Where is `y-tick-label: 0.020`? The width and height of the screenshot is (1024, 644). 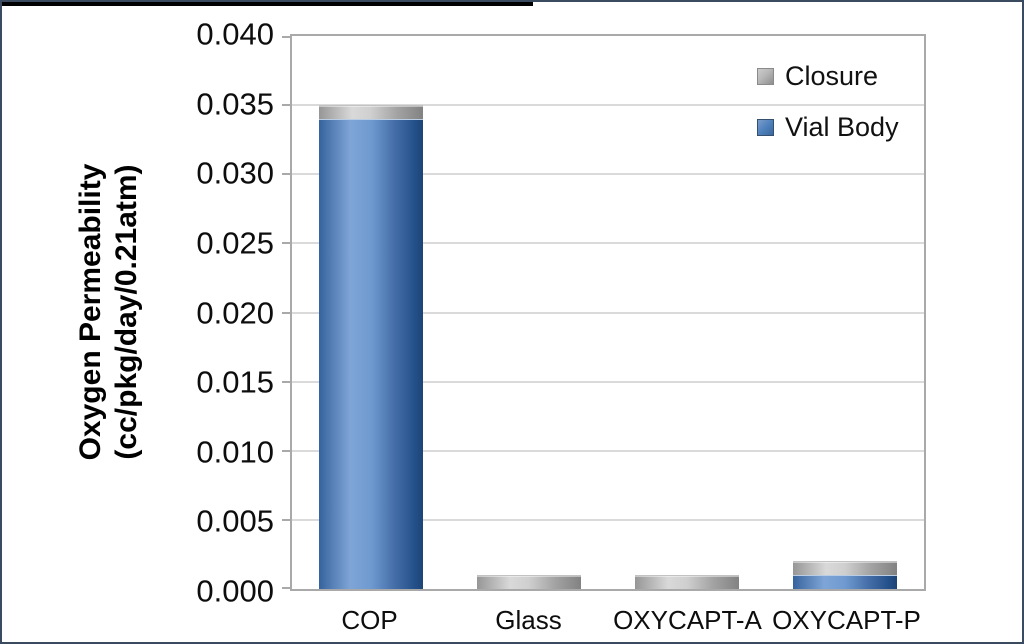
y-tick-label: 0.020 is located at coordinates (235, 312).